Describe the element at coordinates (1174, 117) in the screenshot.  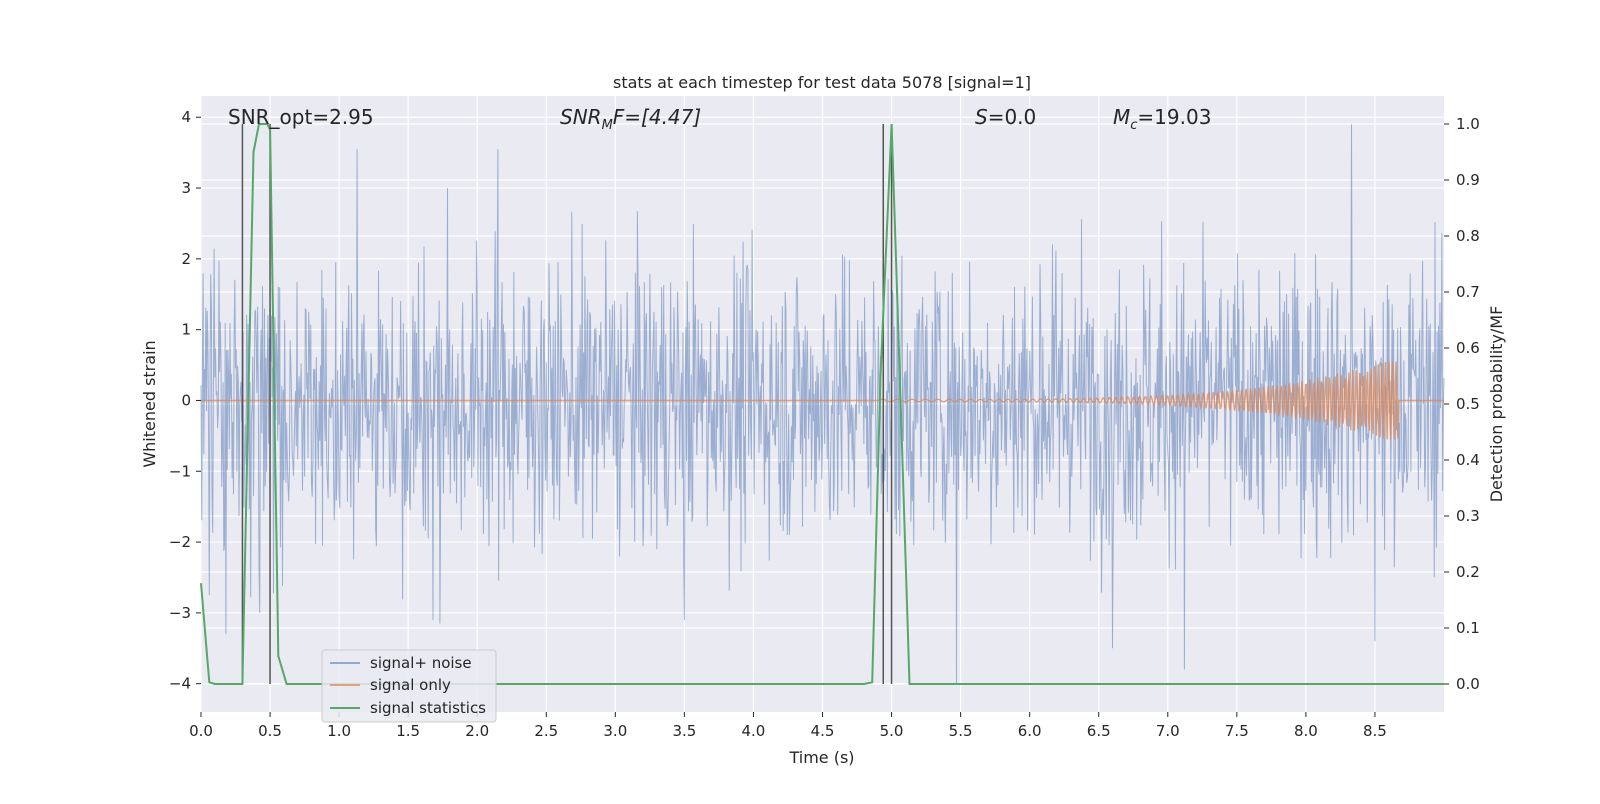
I see `annotation-mc-tail: =19.03` at that location.